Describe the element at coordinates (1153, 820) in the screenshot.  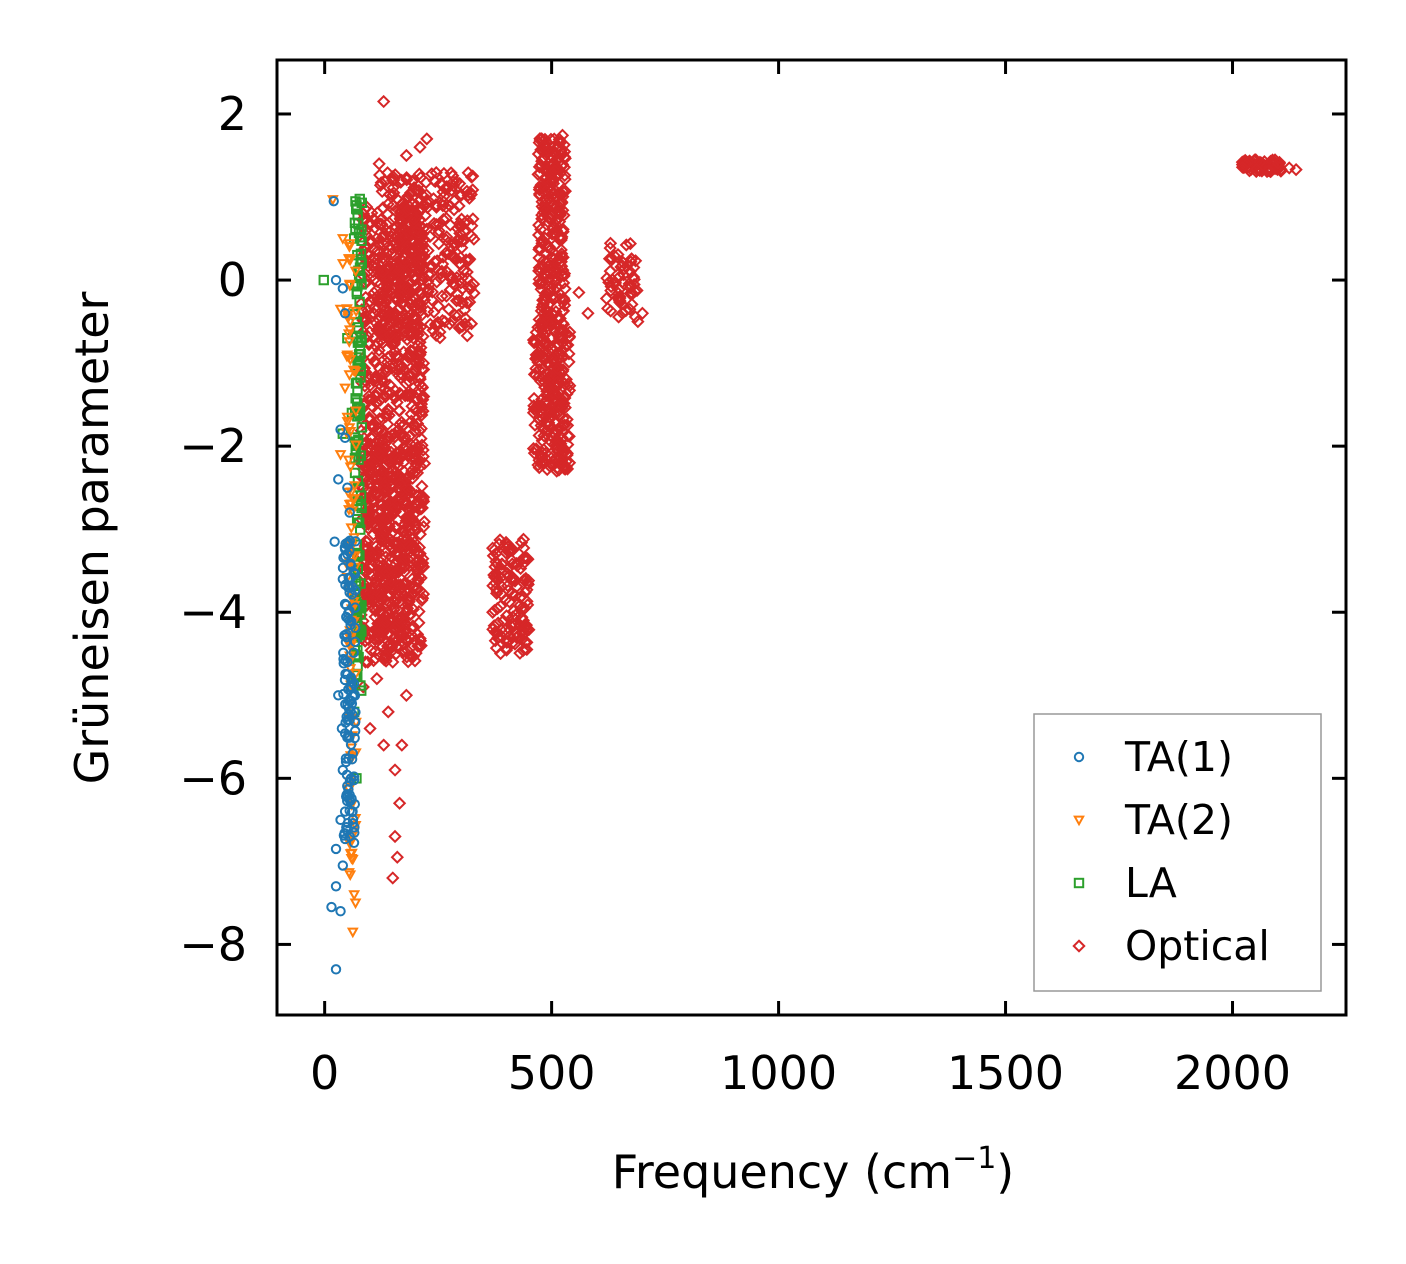
I see `legend-item: TA(2)` at that location.